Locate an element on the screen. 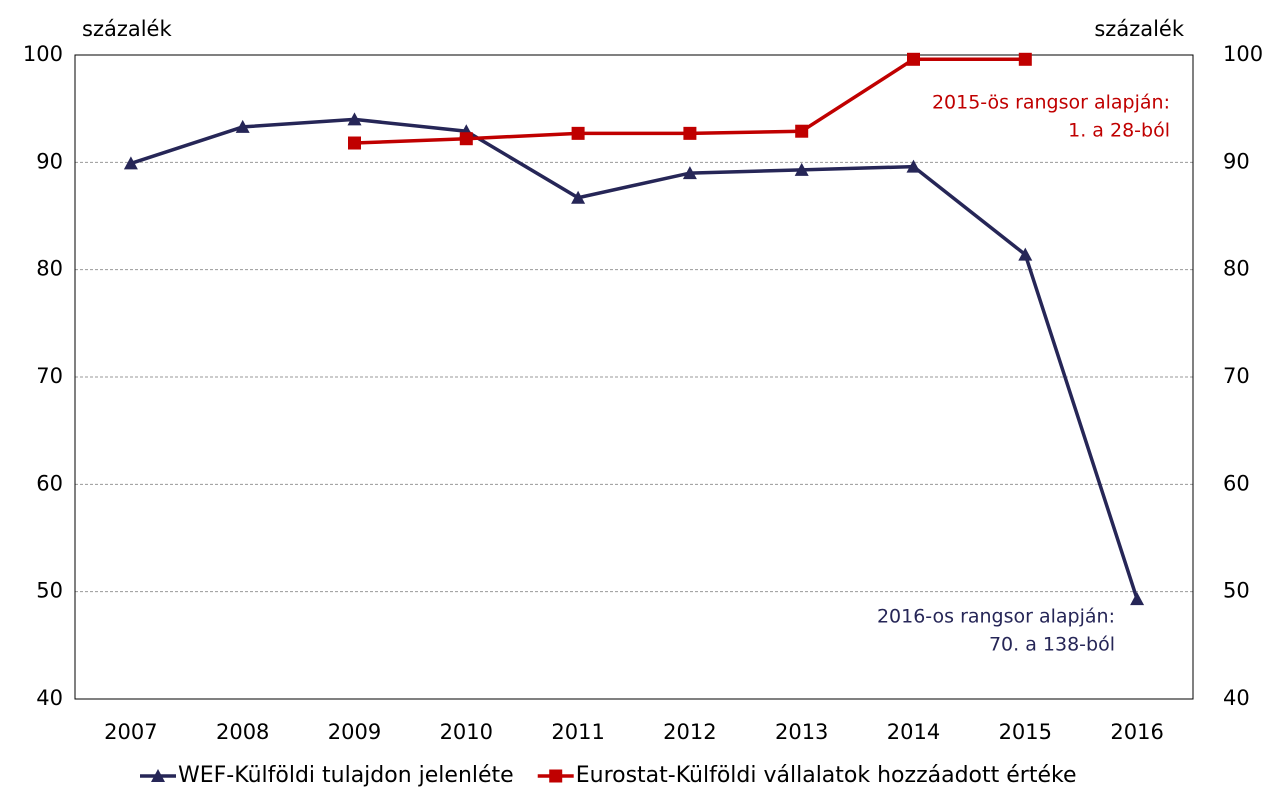  x-tick-label: 2010 is located at coordinates (466, 732).